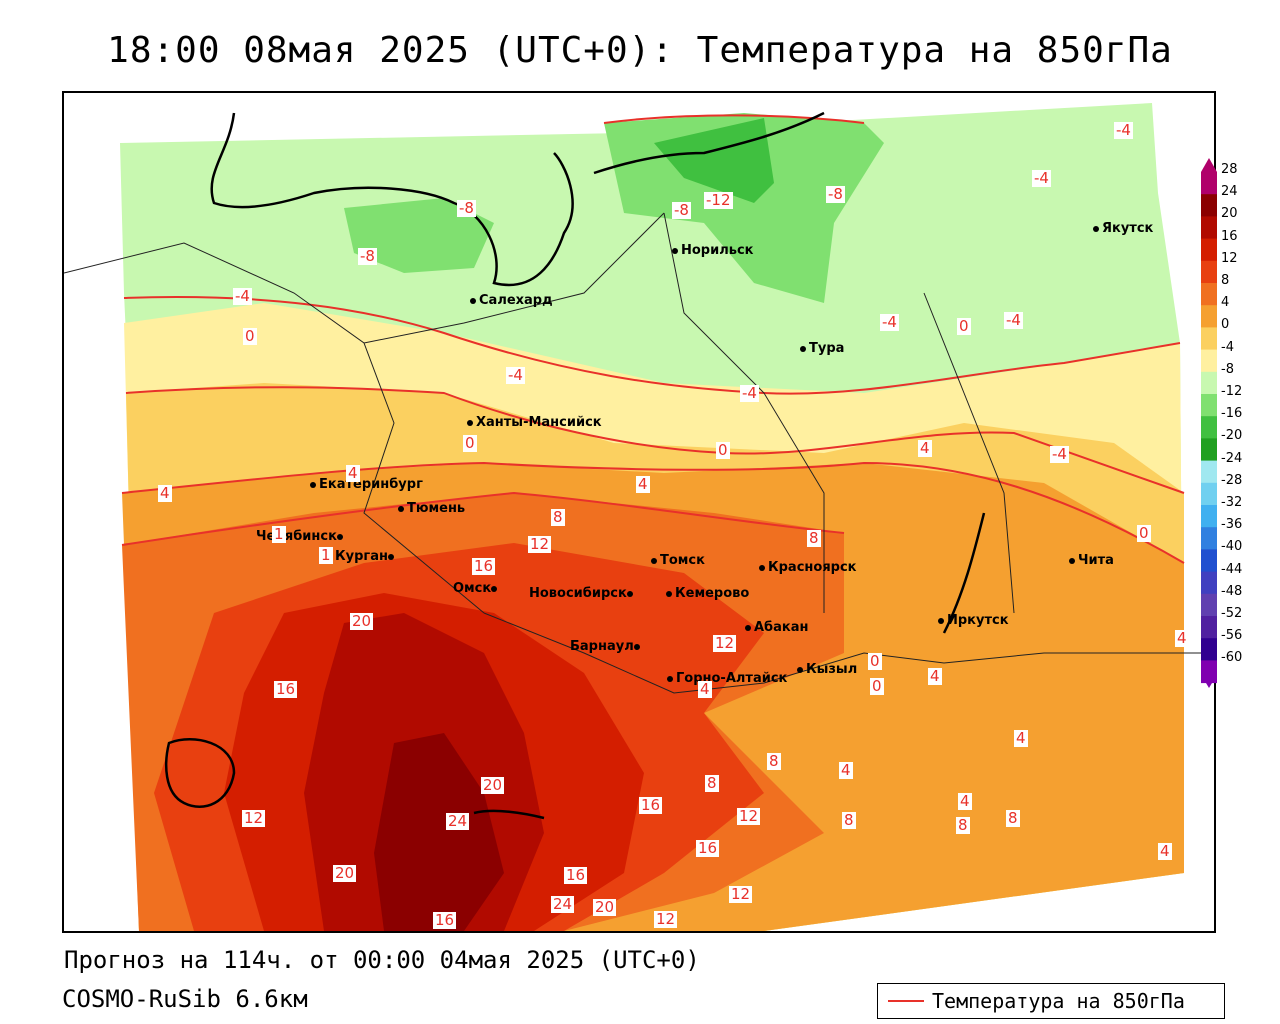  I want to click on city-kyzyl: Кызыл, so click(827, 669).